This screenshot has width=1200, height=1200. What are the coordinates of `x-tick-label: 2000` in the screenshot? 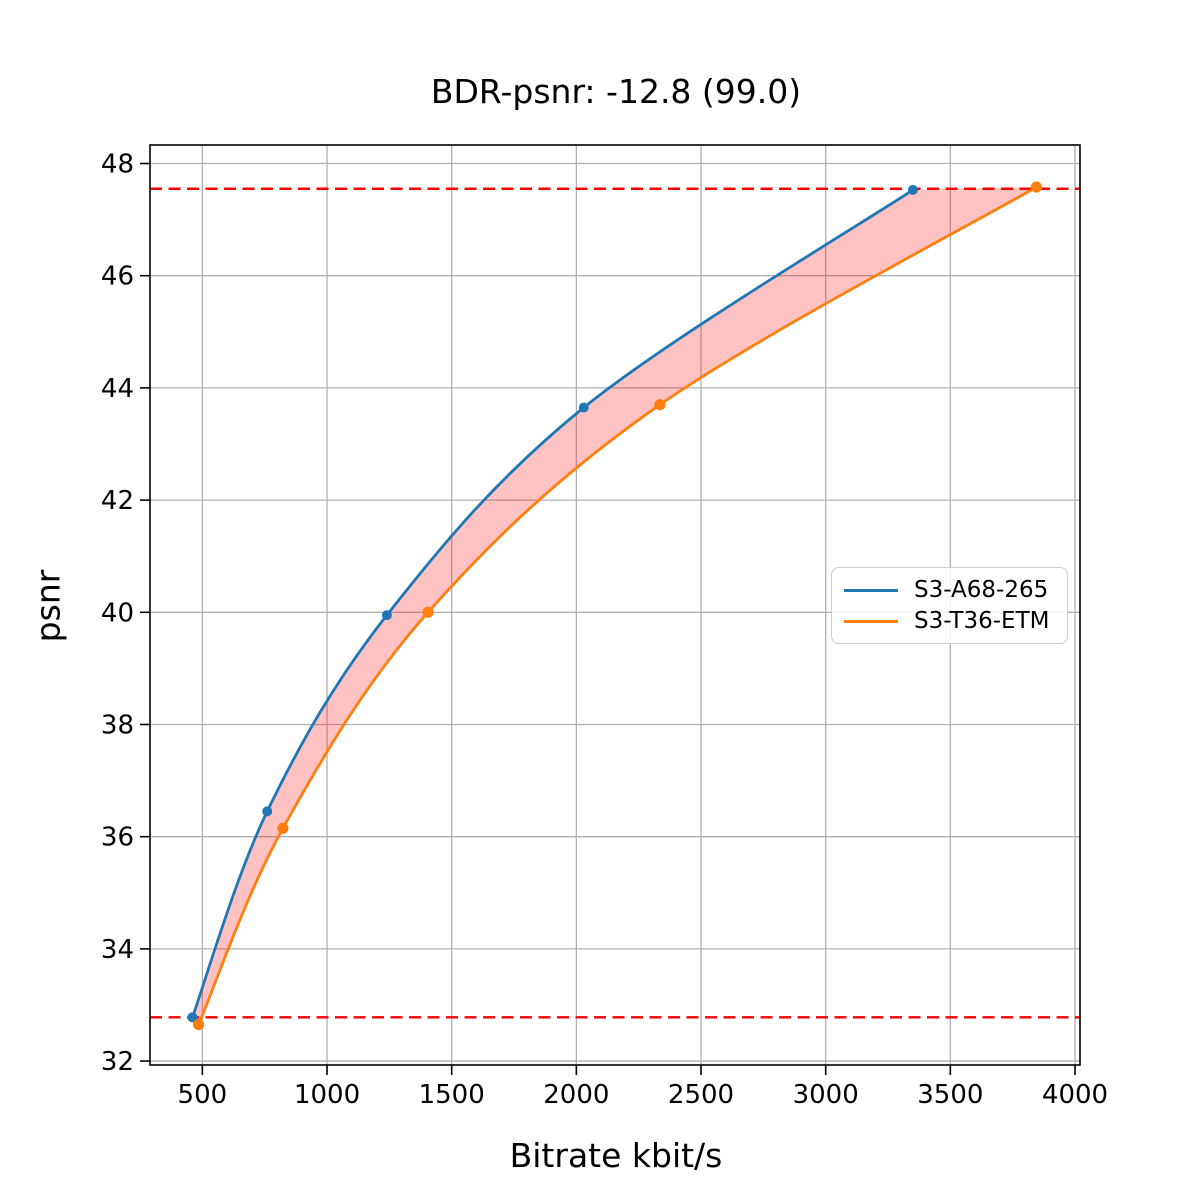 It's located at (576, 1095).